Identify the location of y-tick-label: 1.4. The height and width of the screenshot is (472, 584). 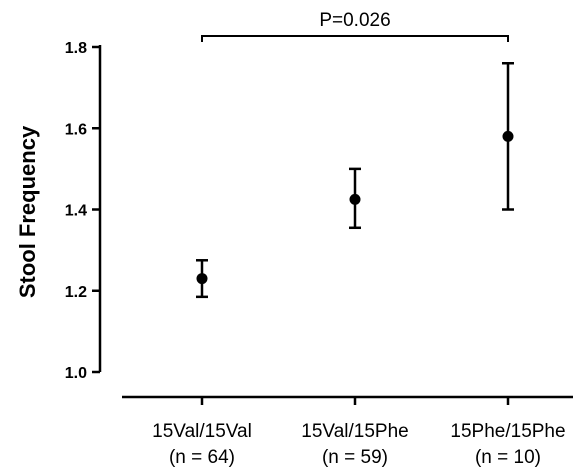
(76, 211).